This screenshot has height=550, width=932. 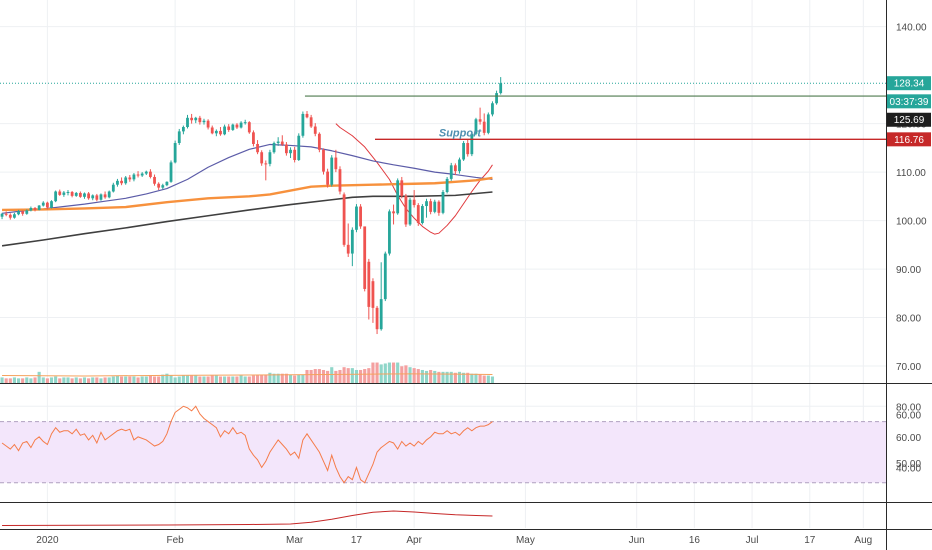 I want to click on price-tag-box, so click(x=909, y=139).